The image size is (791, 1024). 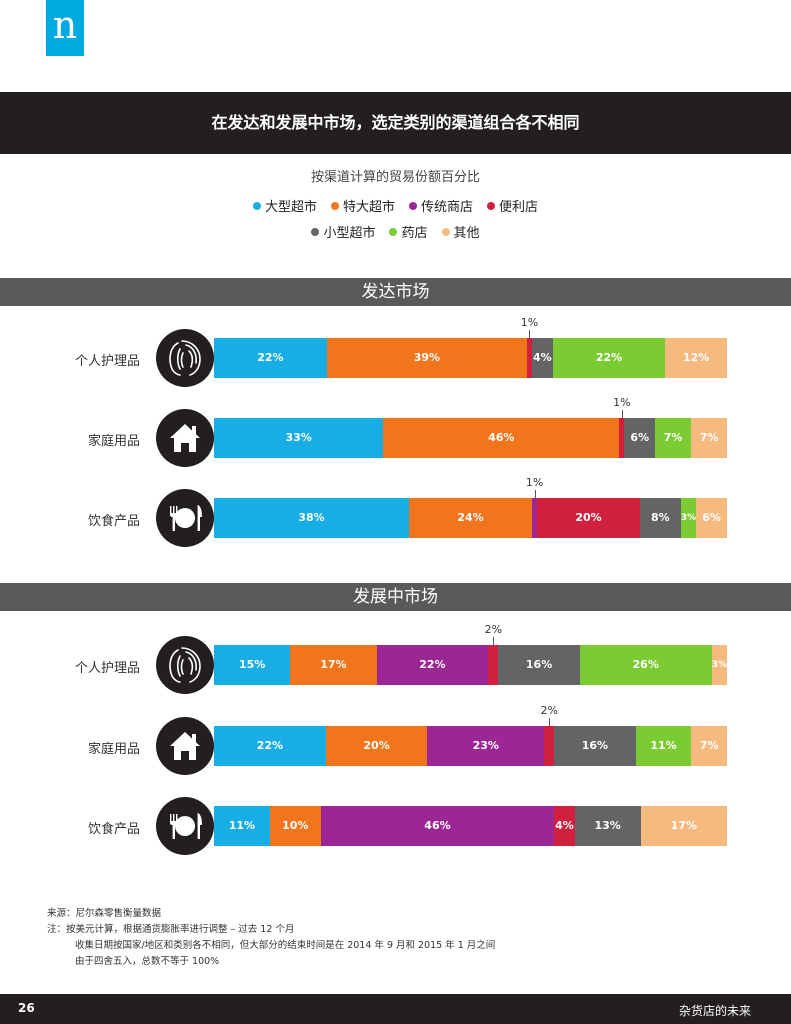 I want to click on legend-item: 特大超市, so click(x=362, y=205).